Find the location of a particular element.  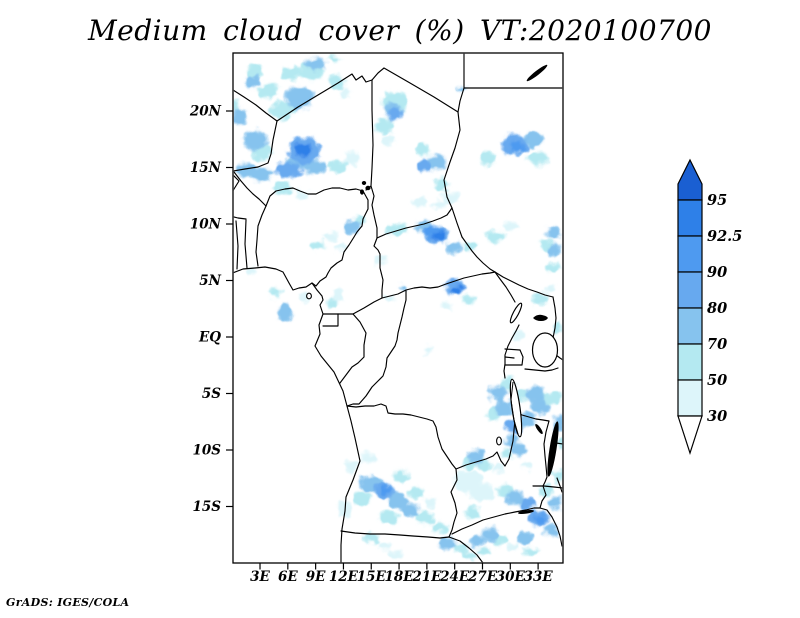

colorbar-label: 90 is located at coordinates (717, 272).